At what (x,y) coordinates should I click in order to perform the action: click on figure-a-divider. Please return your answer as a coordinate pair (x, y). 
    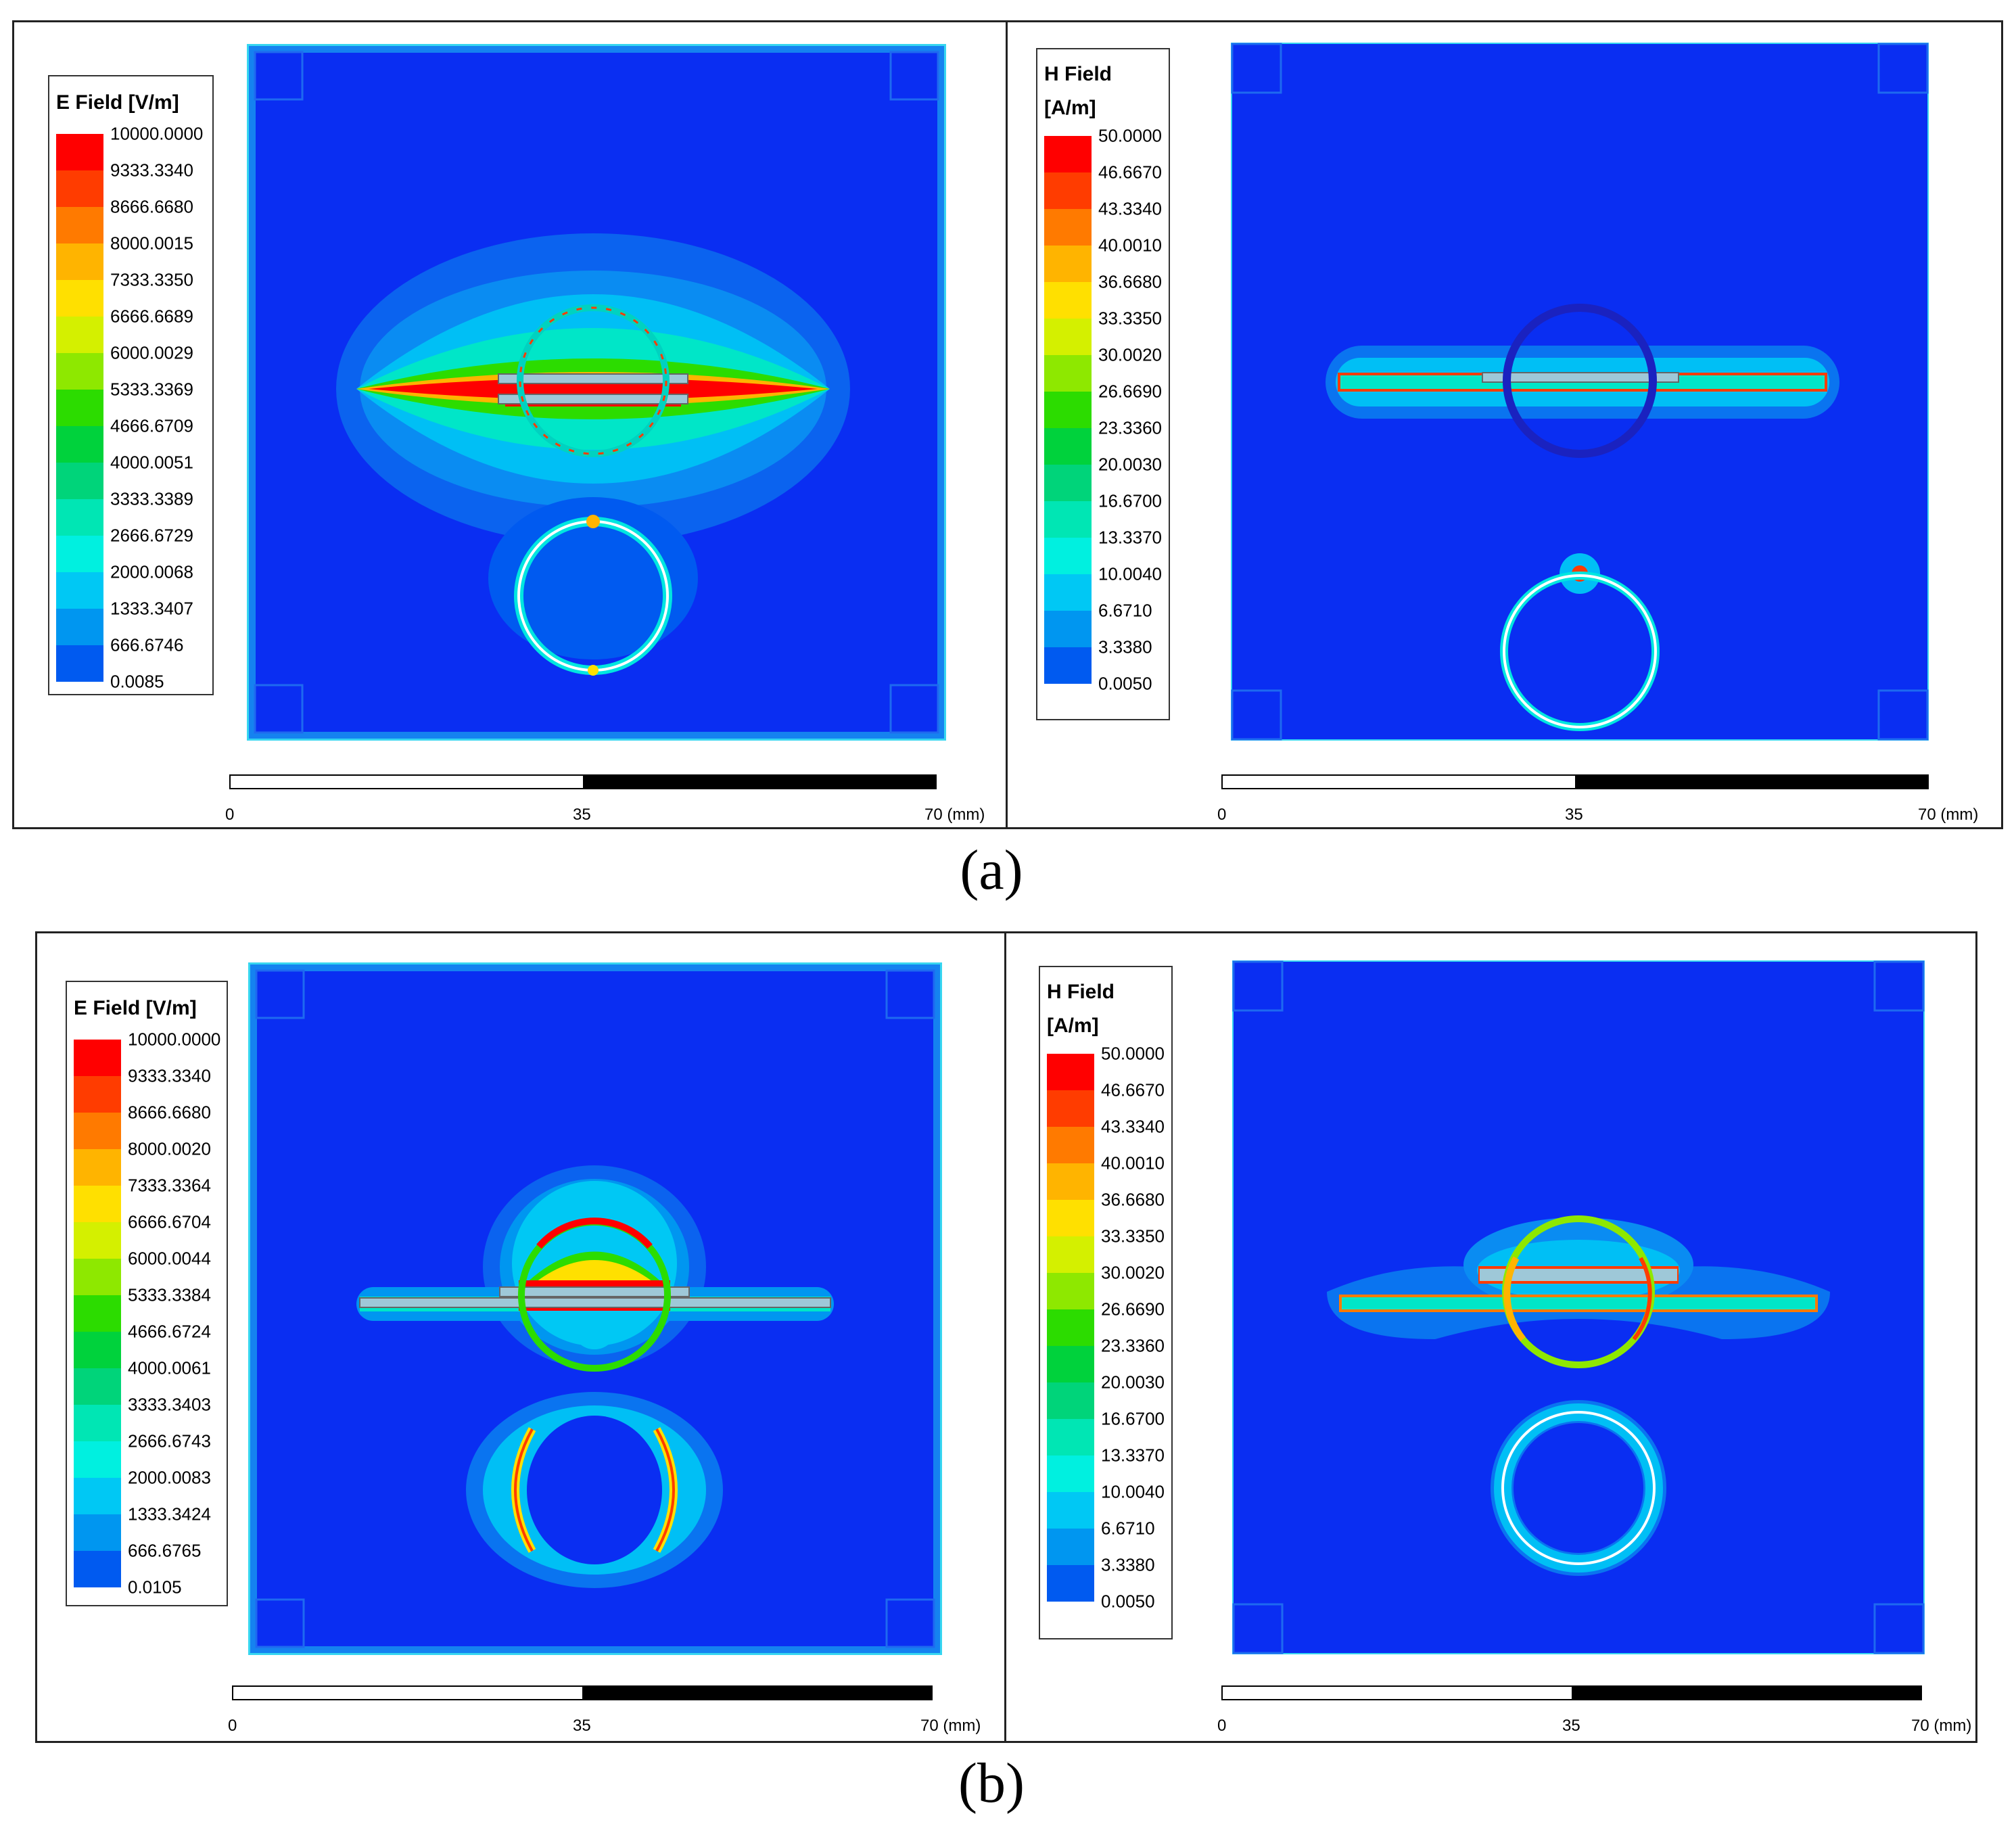
    Looking at the image, I should click on (1007, 424).